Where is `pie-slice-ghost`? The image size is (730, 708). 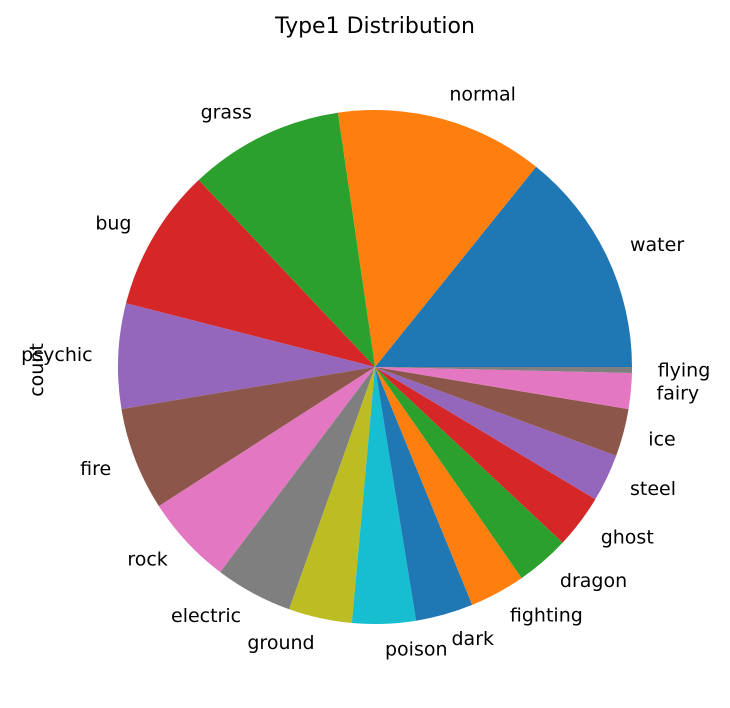
pie-slice-ghost is located at coordinates (485, 455).